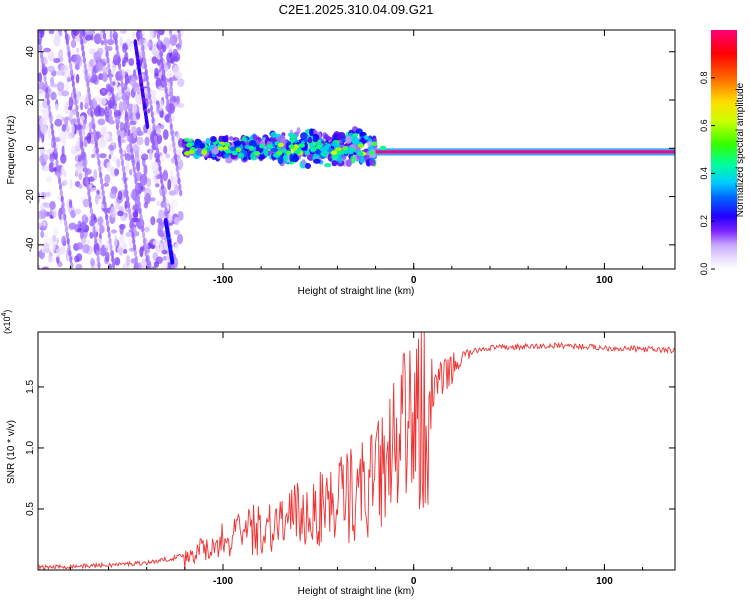 The image size is (750, 600). I want to click on colorbar-ticks: 0.0 0.2 0.4 0.6 0.8, so click(707, 173).